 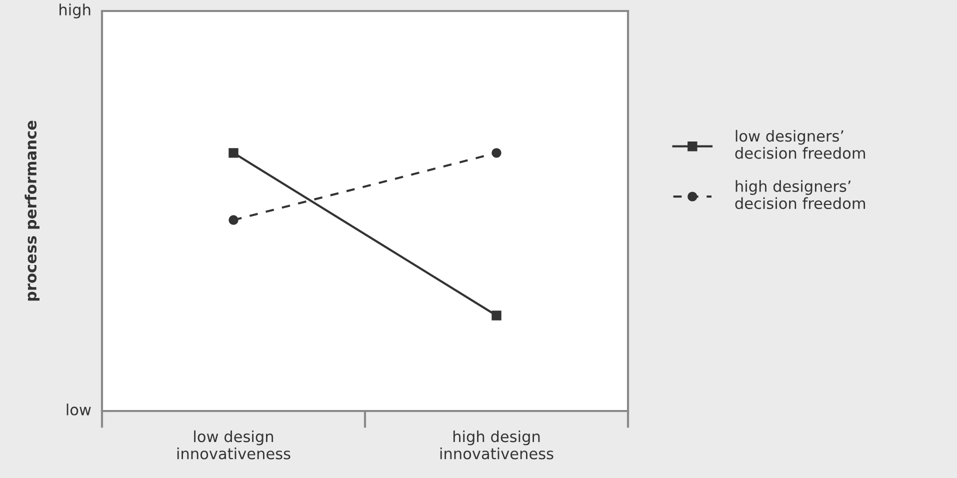 What do you see at coordinates (800, 195) in the screenshot?
I see `legend-label: high designers’ decision freedom` at bounding box center [800, 195].